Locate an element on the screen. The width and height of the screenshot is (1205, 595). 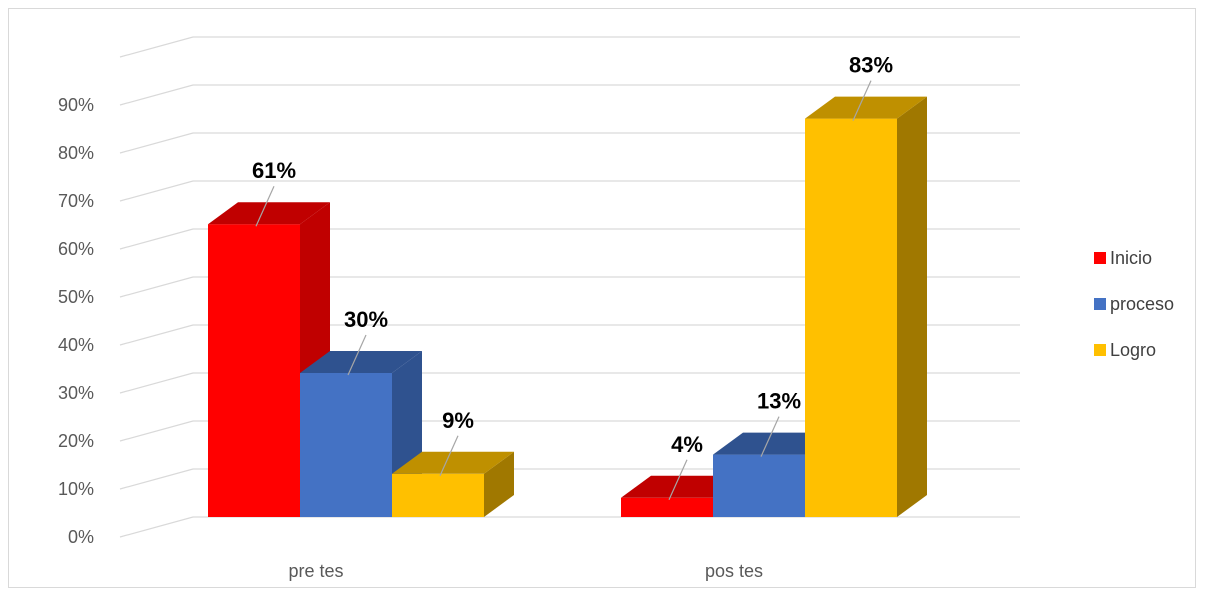
legend-label: proceso is located at coordinates (1142, 304).